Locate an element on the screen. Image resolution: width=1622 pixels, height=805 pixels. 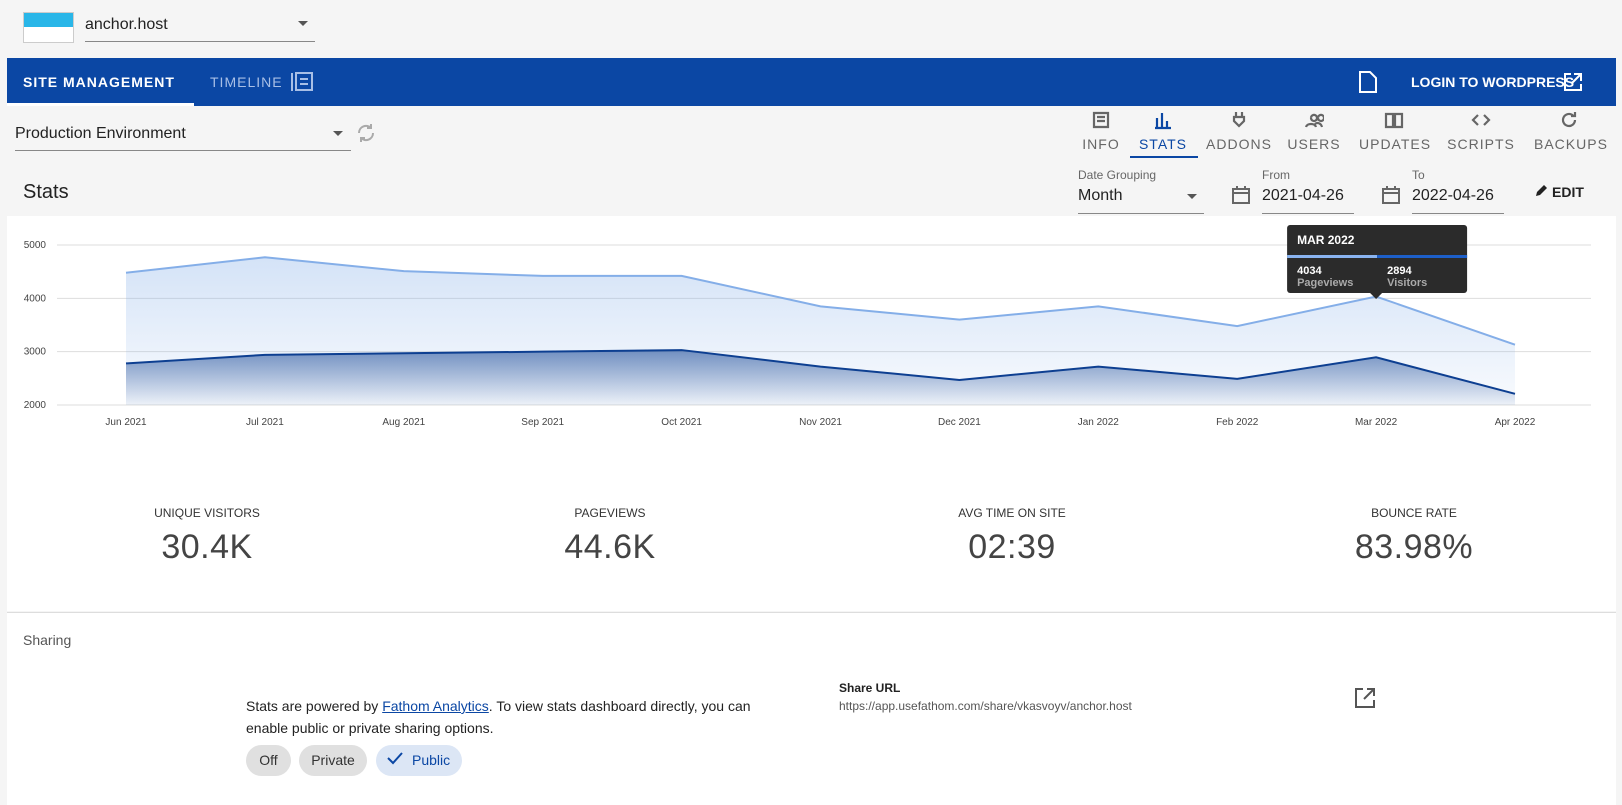
nav-item: SCRIPTS is located at coordinates (1481, 131).